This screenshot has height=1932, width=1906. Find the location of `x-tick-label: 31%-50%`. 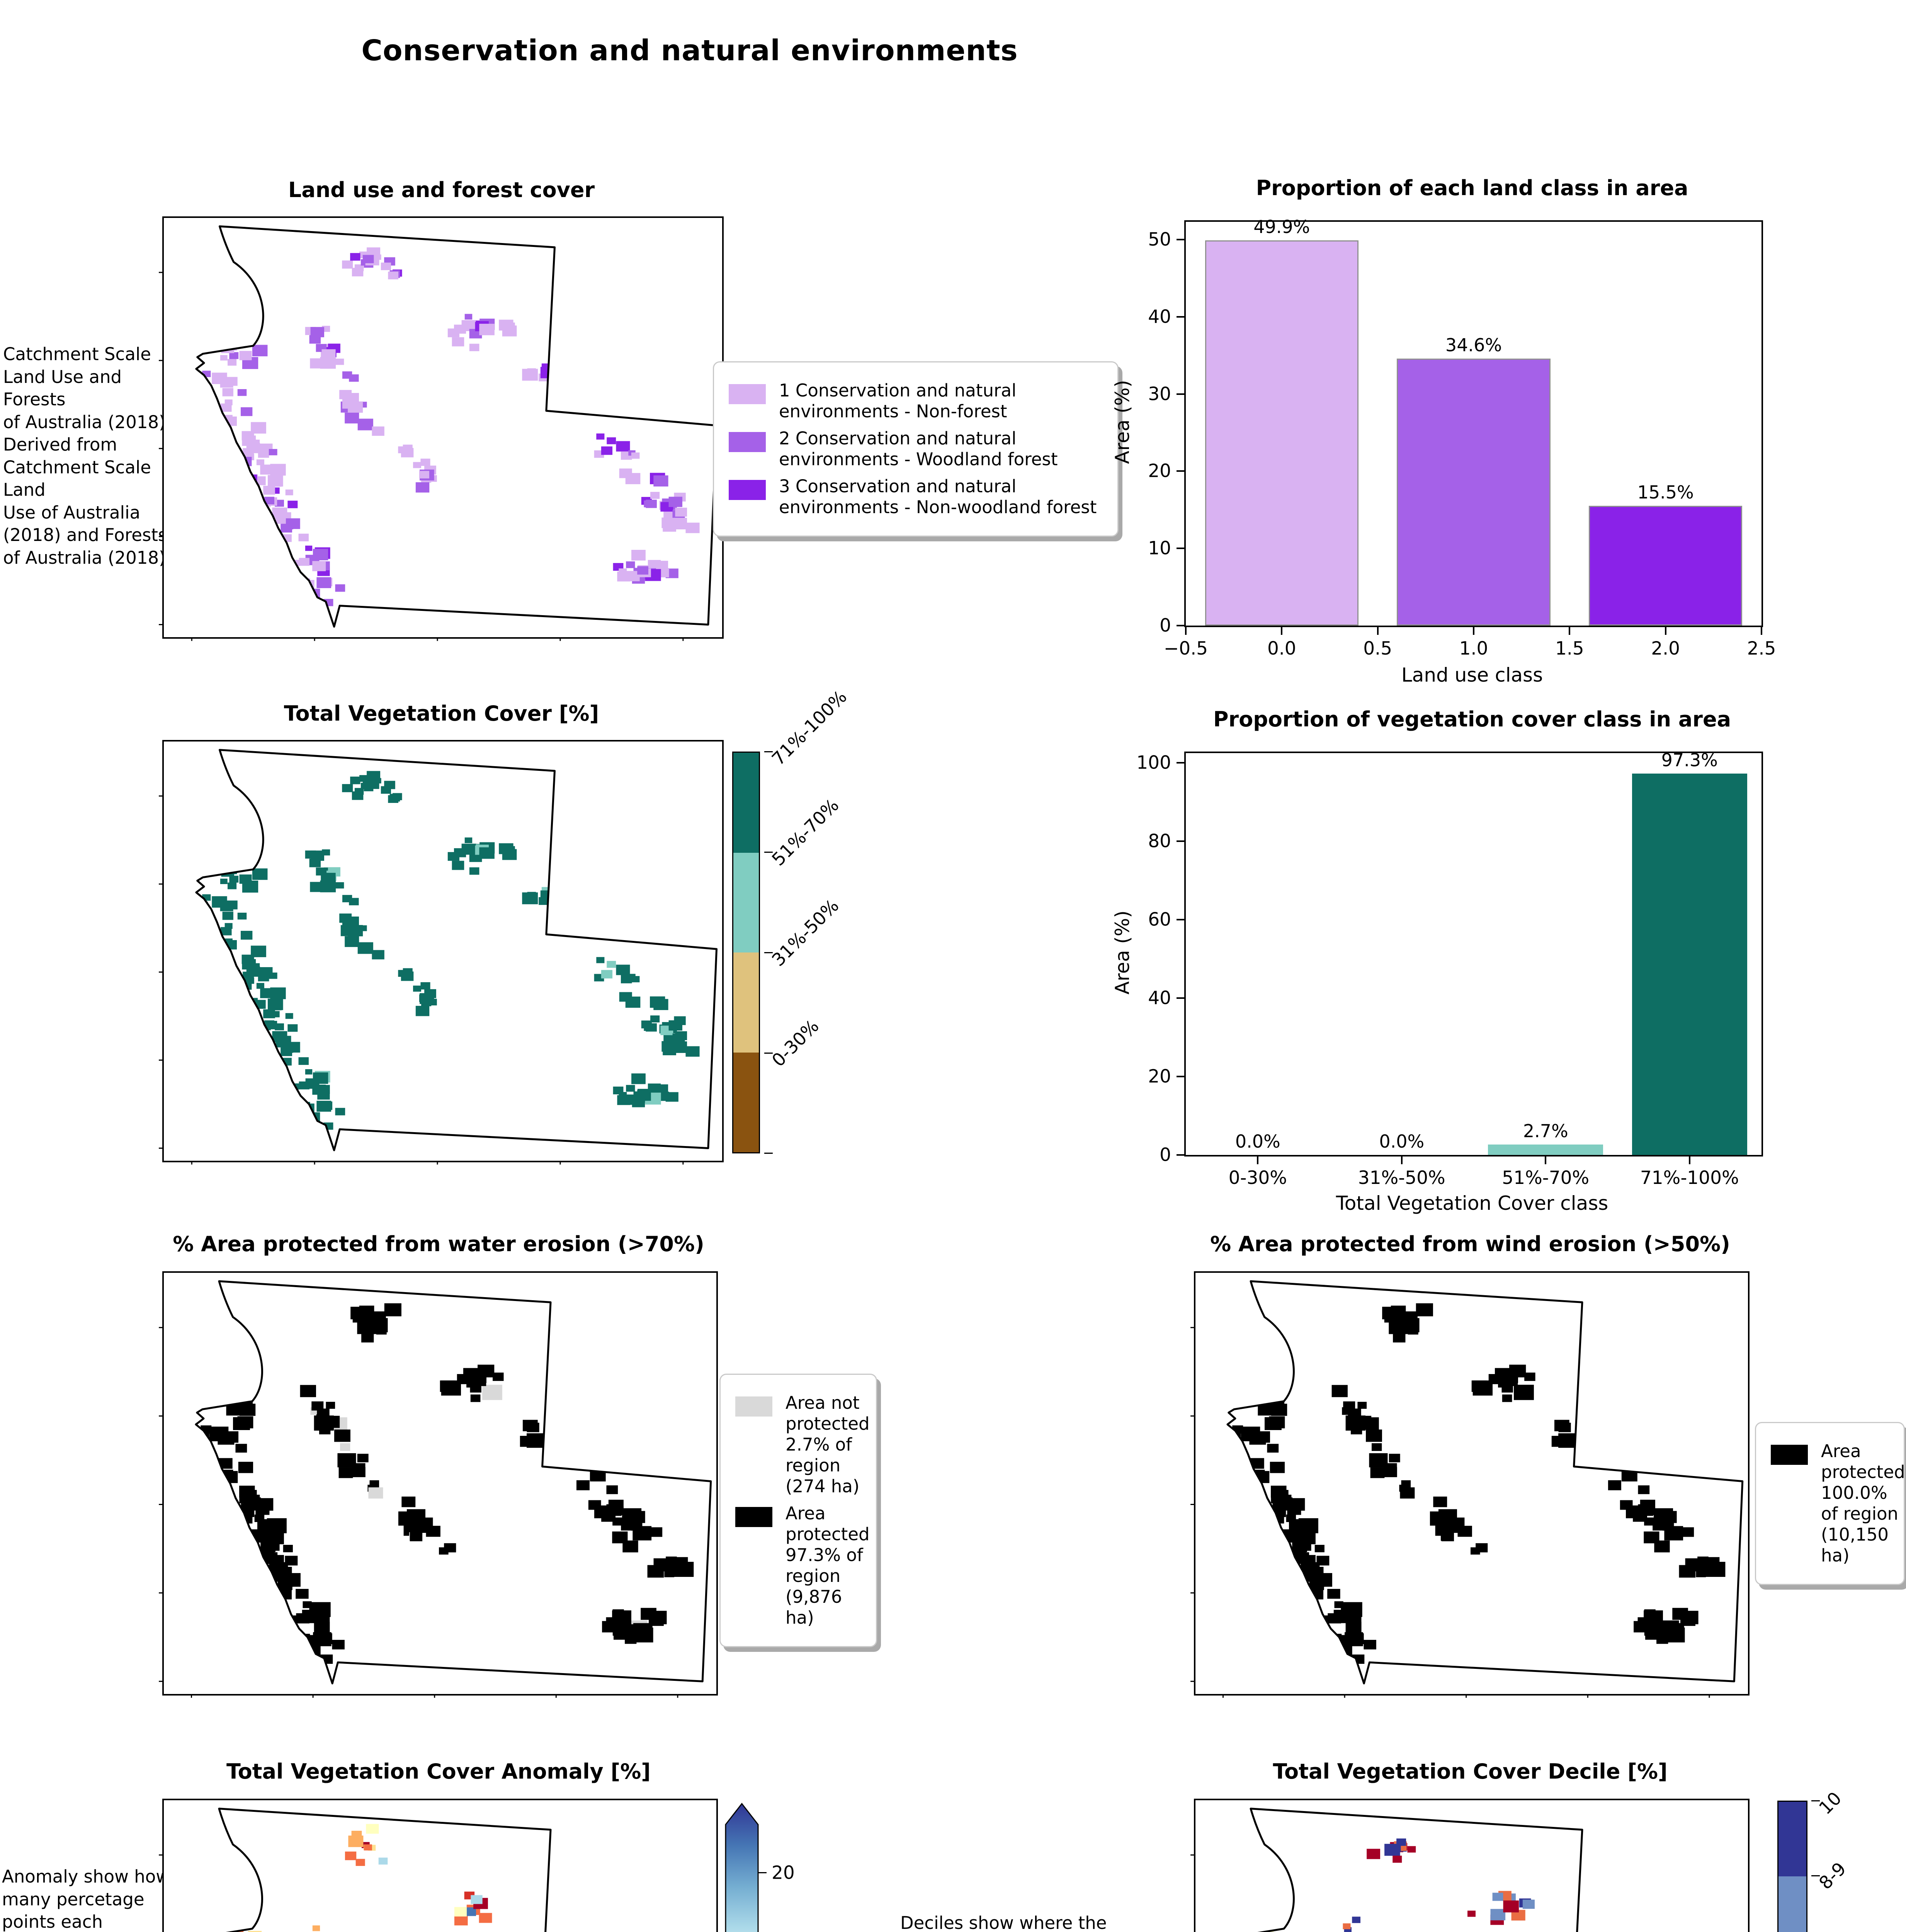

x-tick-label: 31%-50% is located at coordinates (1401, 1178).